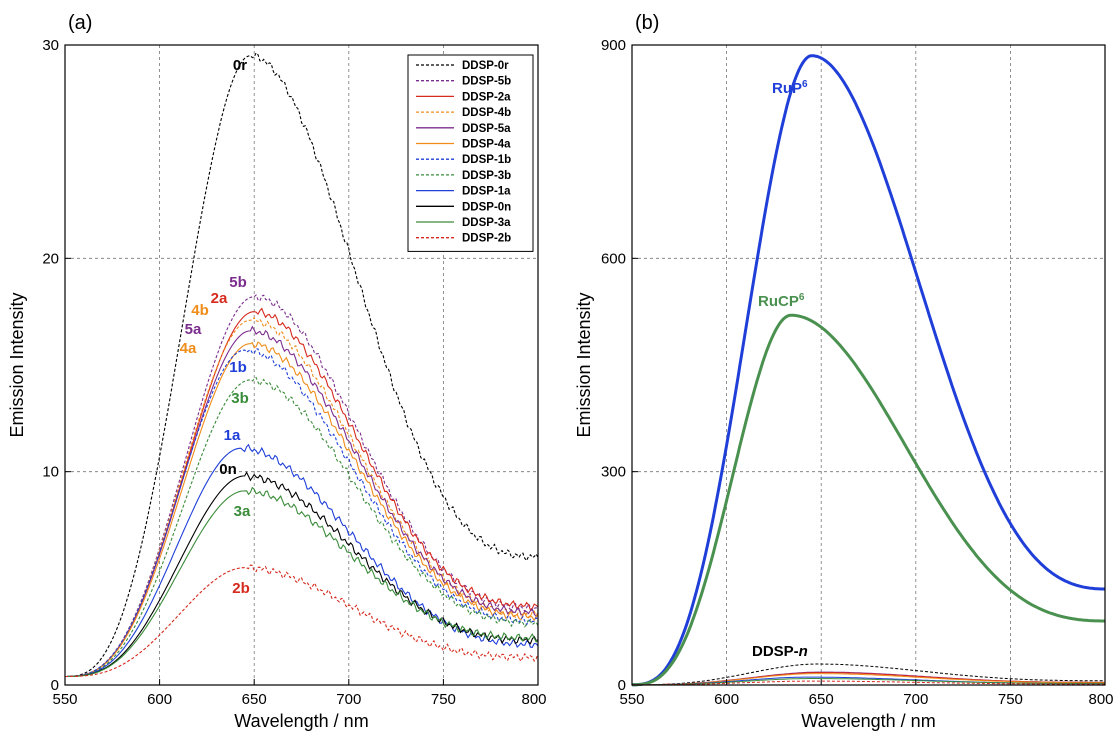 The height and width of the screenshot is (737, 1120). Describe the element at coordinates (238, 282) in the screenshot. I see `curve-label-5b: 5b` at that location.